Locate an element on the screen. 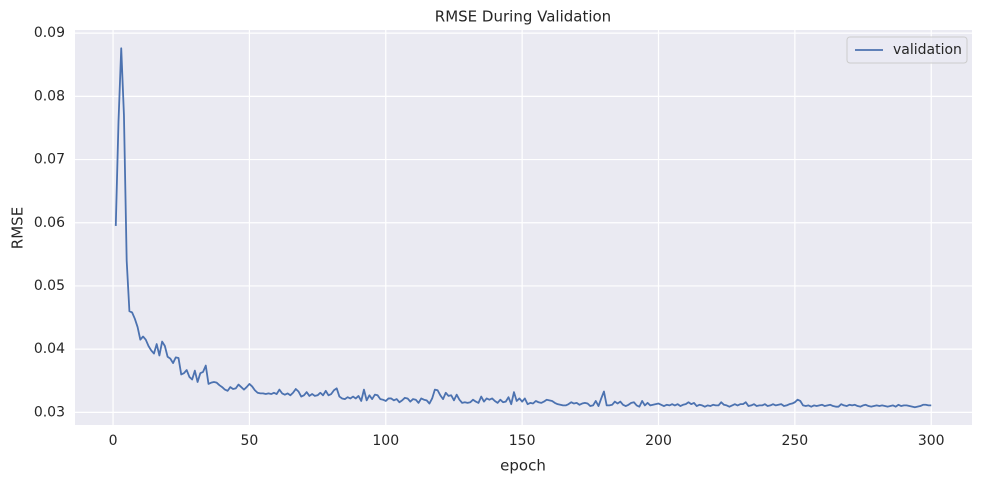  x-tick-label: 250 is located at coordinates (794, 441).